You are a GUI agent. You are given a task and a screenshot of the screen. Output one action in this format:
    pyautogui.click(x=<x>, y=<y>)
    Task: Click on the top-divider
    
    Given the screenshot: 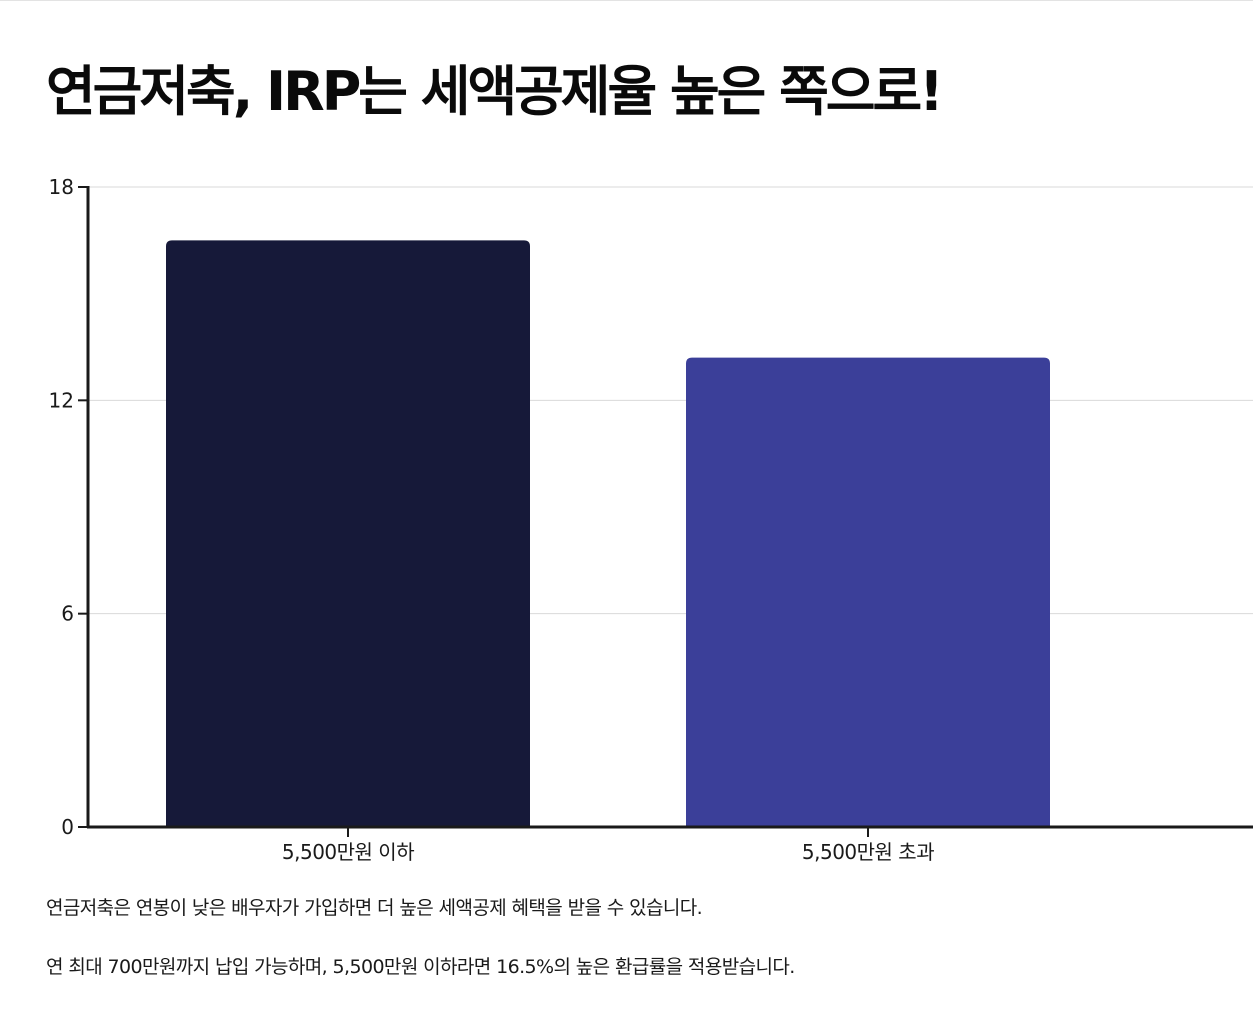 What is the action you would take?
    pyautogui.click(x=626, y=0)
    